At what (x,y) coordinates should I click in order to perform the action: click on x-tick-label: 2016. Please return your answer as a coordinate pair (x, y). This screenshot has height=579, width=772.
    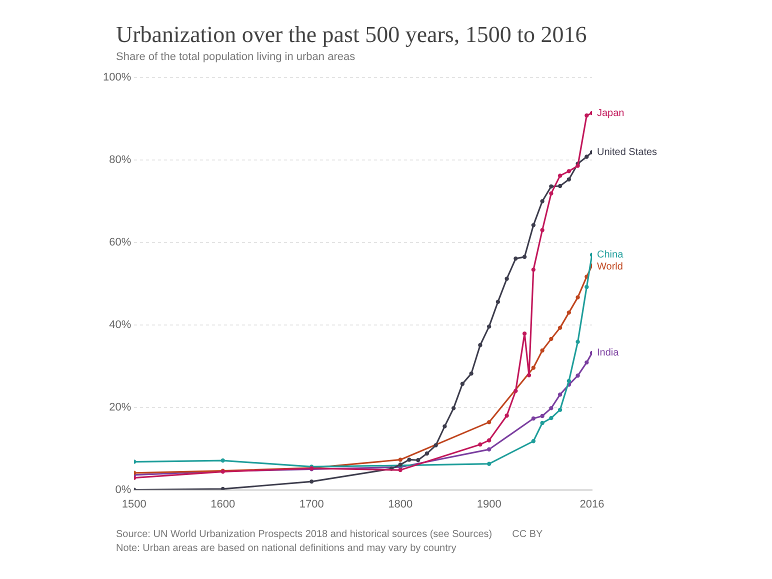
    Looking at the image, I should click on (592, 504).